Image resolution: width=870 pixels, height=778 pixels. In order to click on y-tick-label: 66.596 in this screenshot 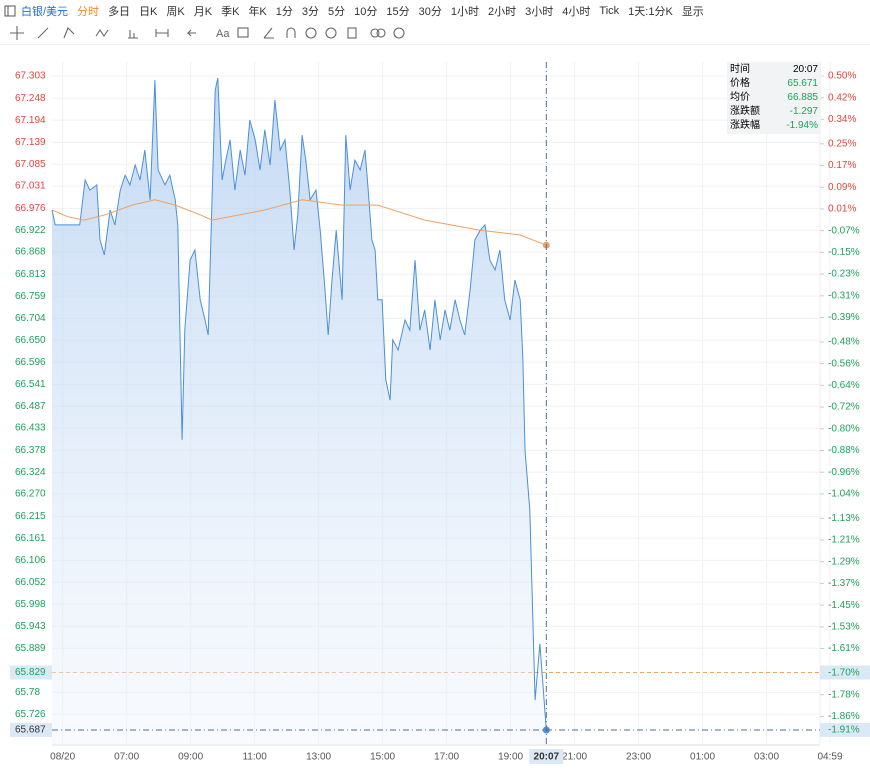, I will do `click(30, 362)`.